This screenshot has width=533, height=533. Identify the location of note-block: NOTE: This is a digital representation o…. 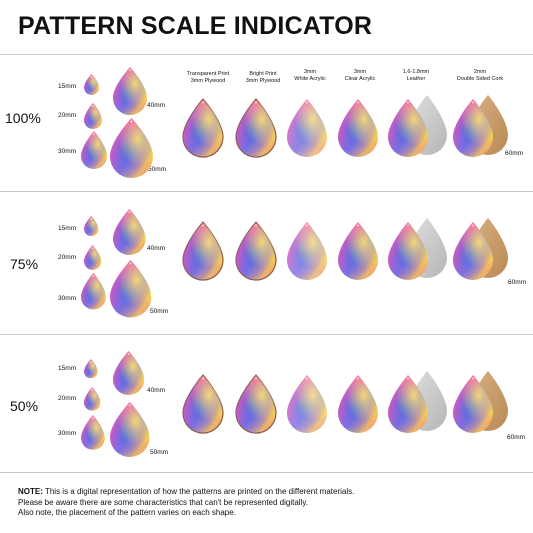
(186, 503).